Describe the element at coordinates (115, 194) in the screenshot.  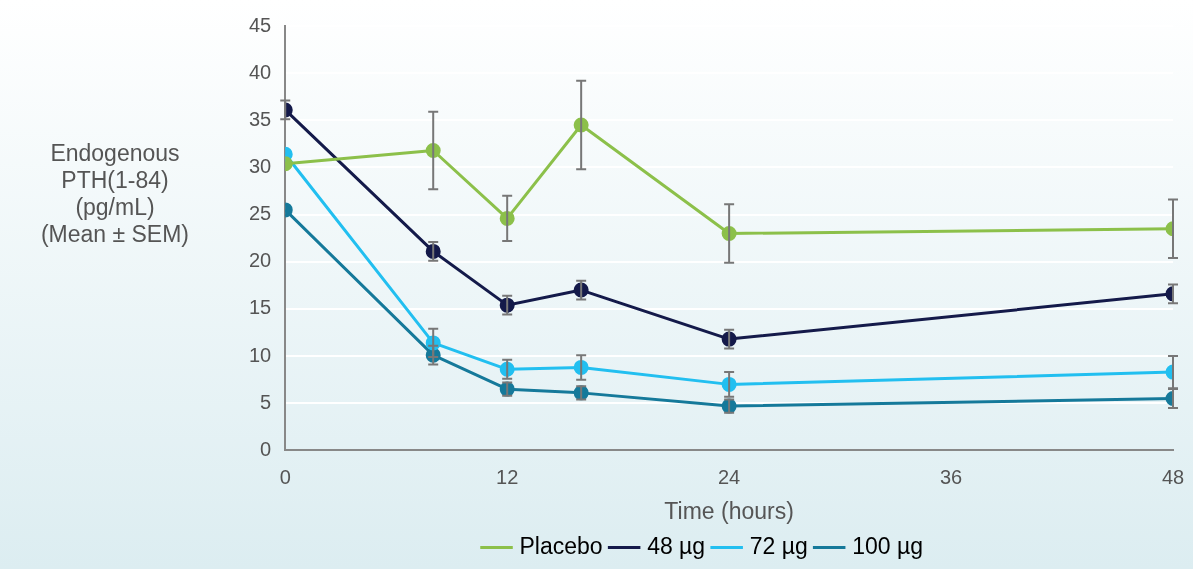
I see `y-axis-title: Endogenous PTH(1-84) (pg/mL) (Mean ± SEM)` at that location.